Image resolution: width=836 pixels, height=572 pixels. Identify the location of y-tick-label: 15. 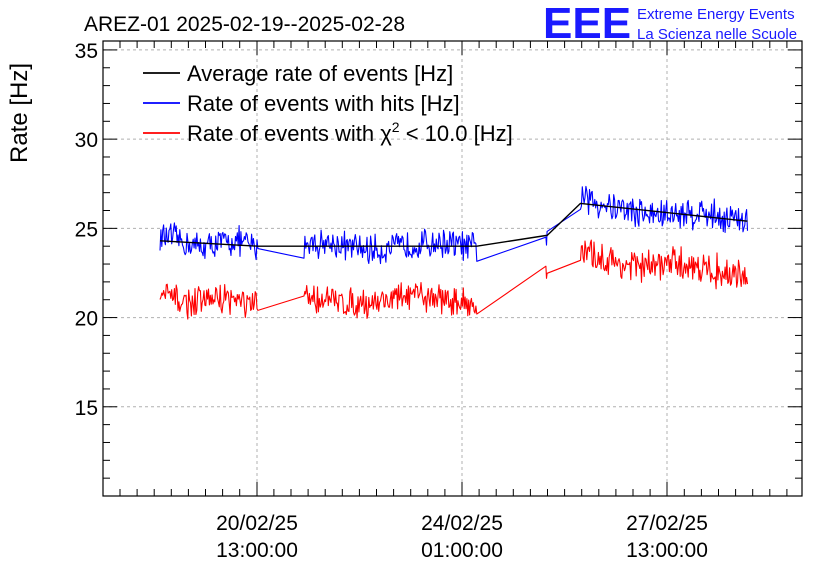
(86, 408).